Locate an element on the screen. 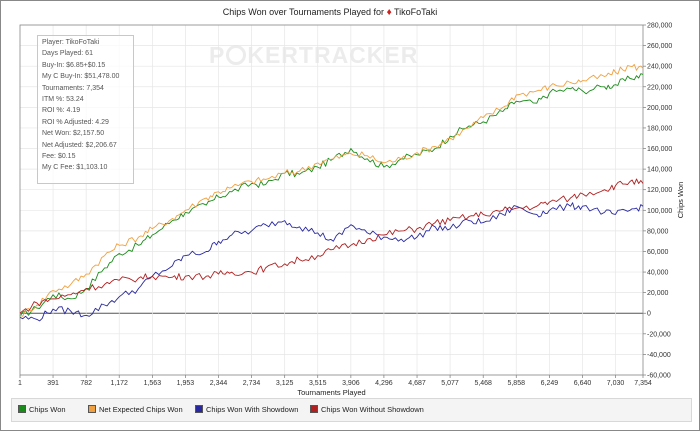  x-tick-label: 2,344 is located at coordinates (219, 383).